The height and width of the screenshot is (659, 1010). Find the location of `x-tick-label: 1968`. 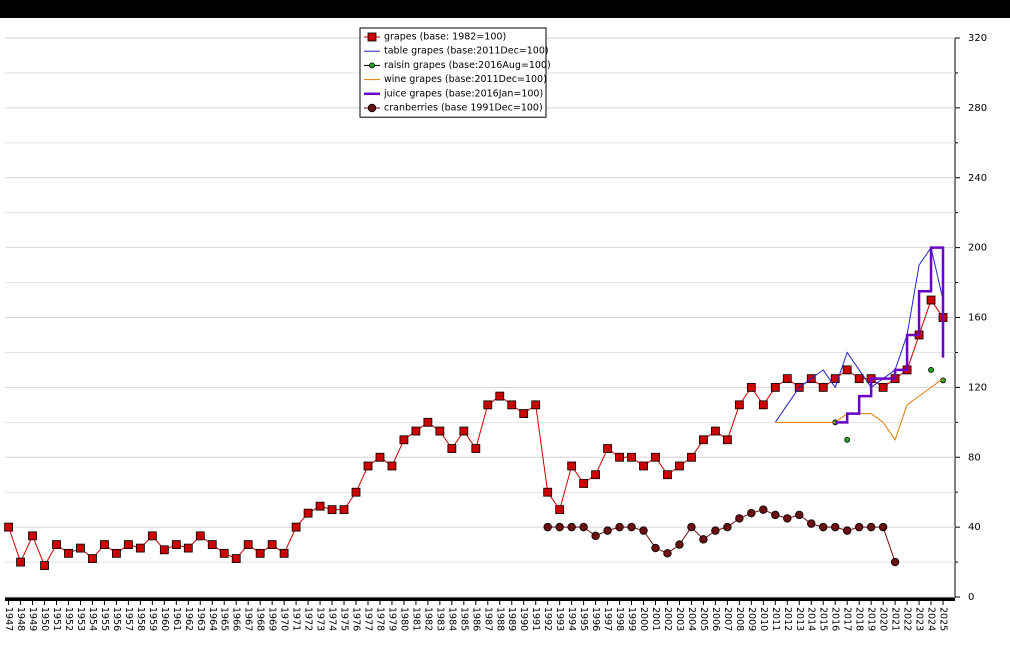

x-tick-label: 1968 is located at coordinates (260, 619).